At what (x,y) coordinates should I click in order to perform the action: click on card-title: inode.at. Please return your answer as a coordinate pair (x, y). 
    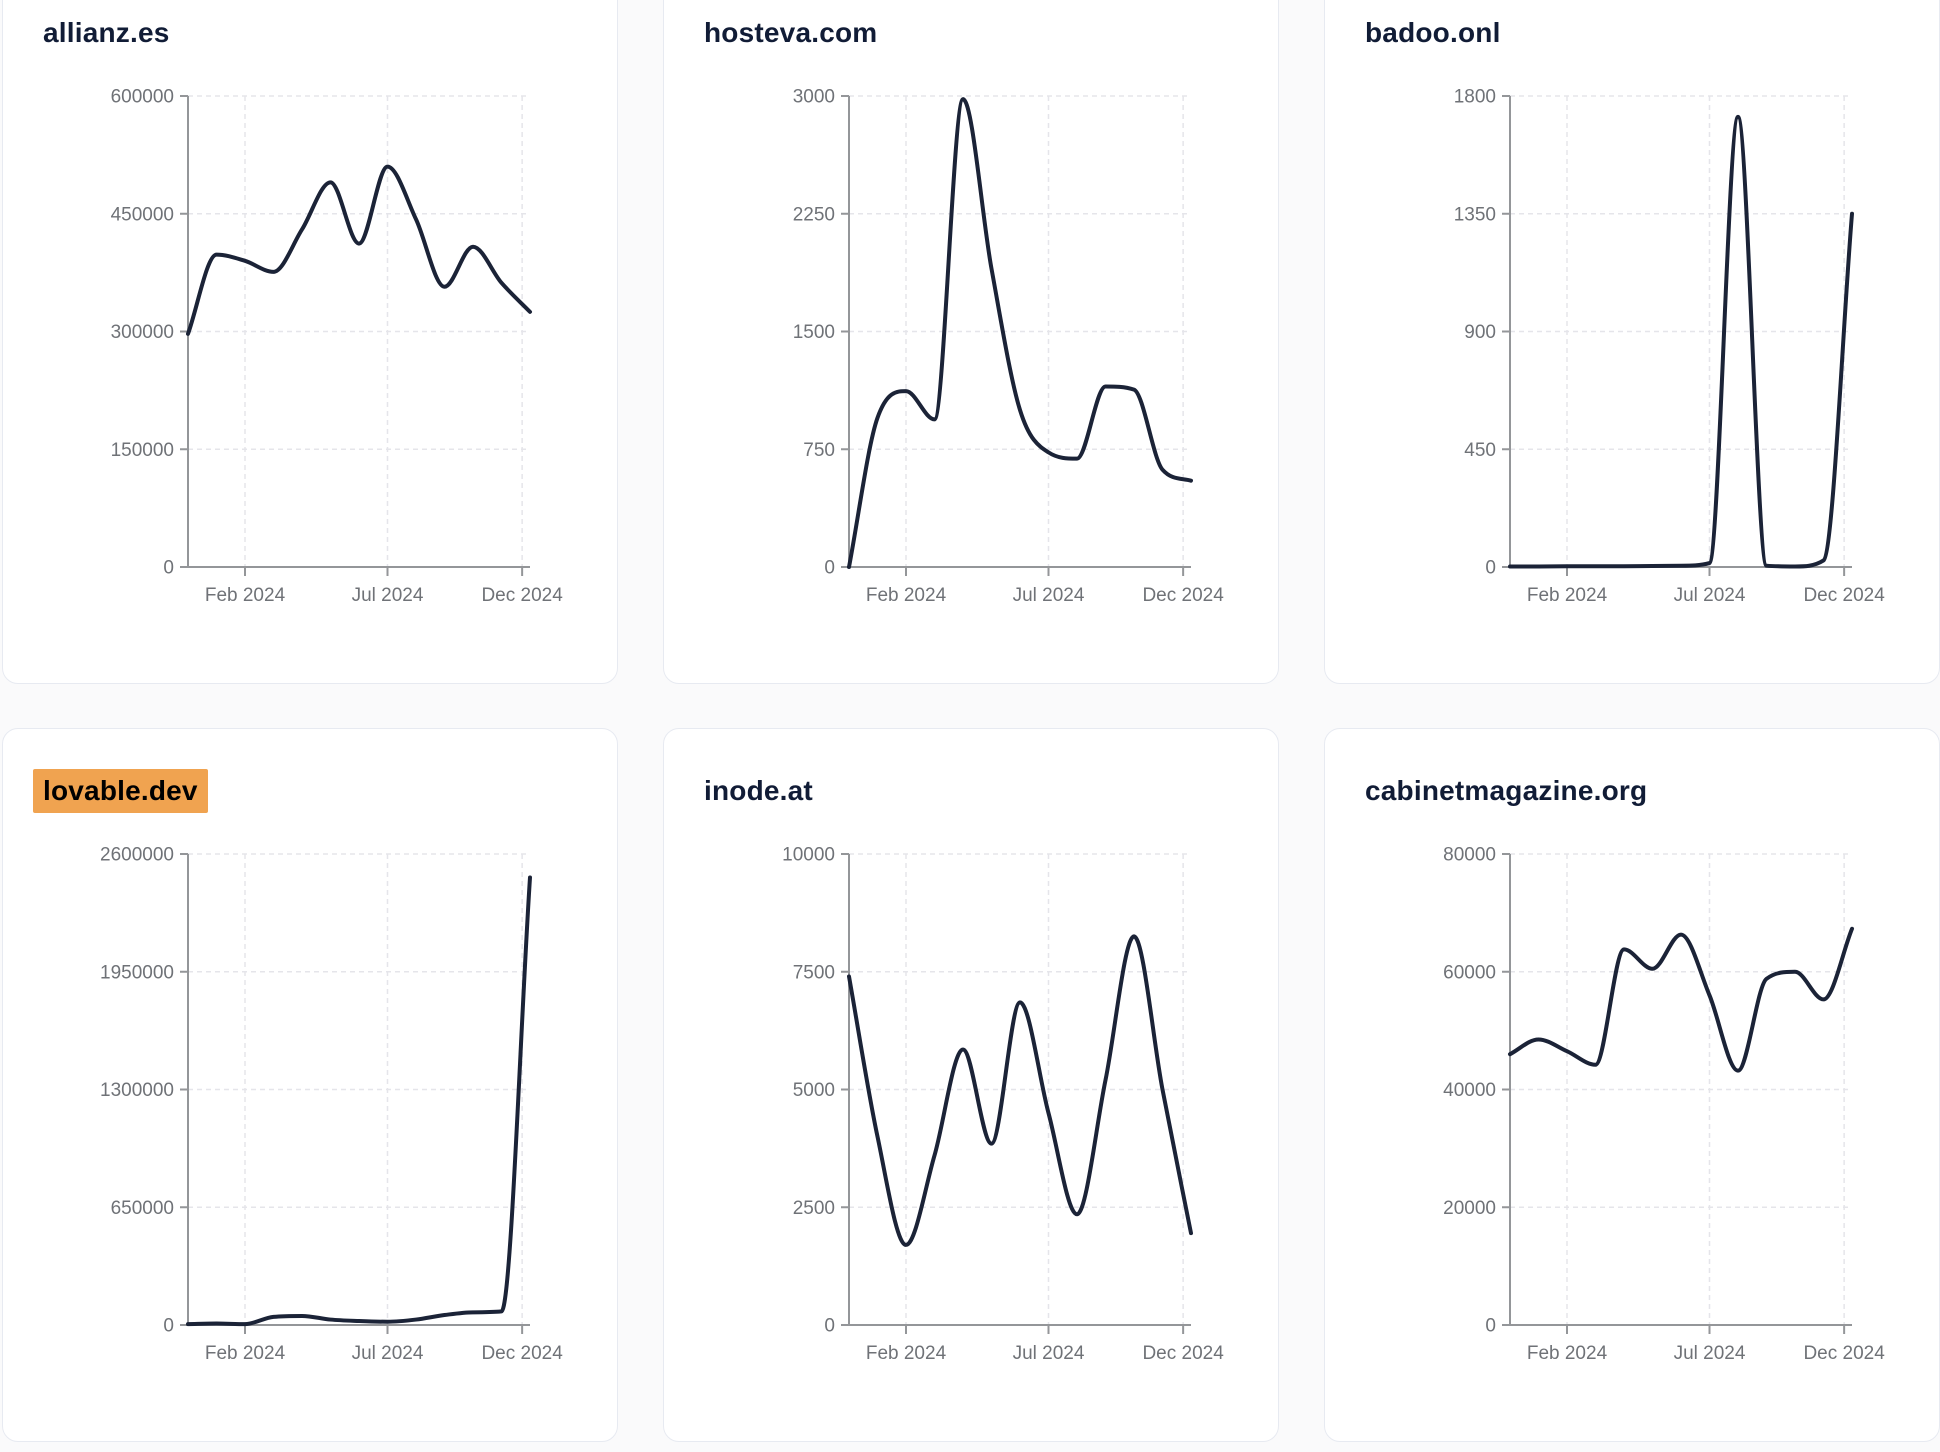
    Looking at the image, I should click on (758, 791).